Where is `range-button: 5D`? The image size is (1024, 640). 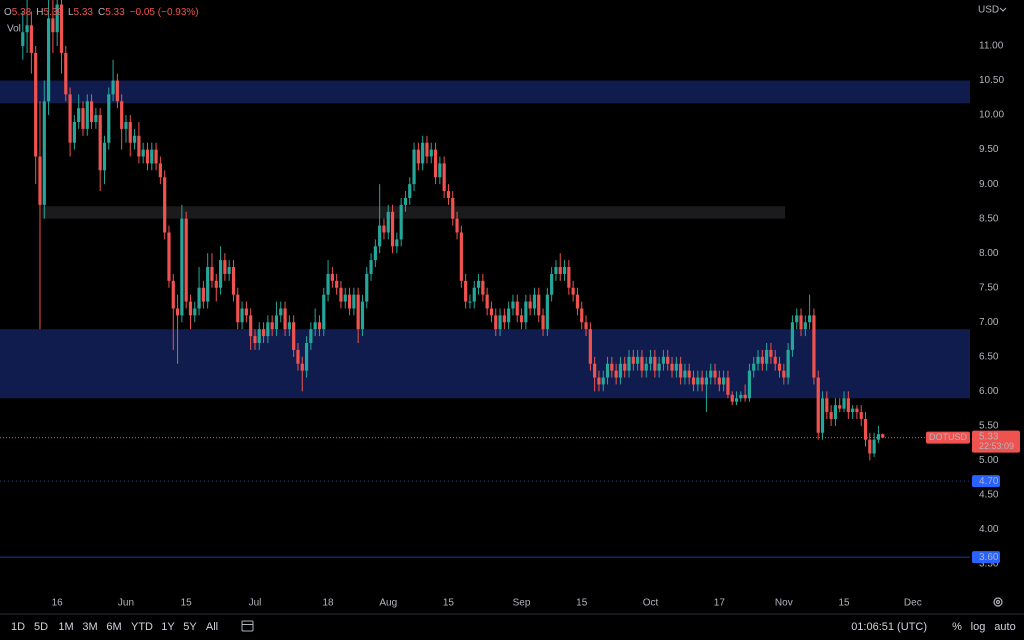 range-button: 5D is located at coordinates (41, 627).